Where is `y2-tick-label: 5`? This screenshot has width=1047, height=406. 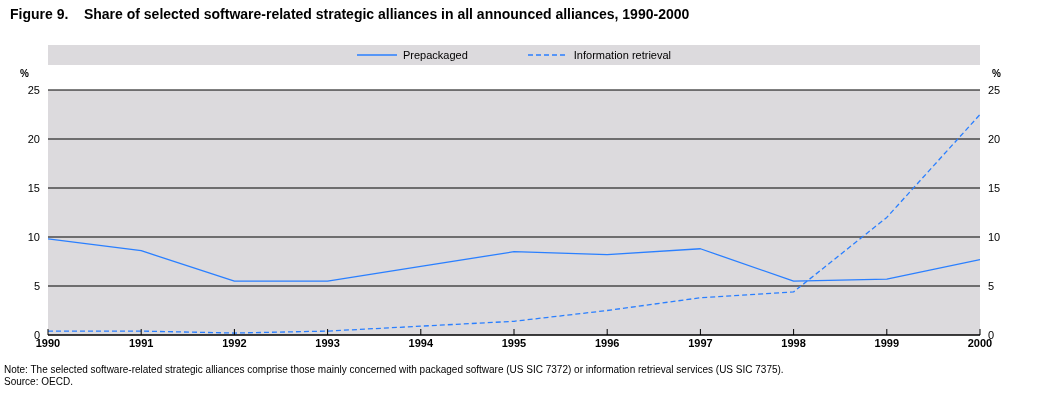 y2-tick-label: 5 is located at coordinates (991, 285).